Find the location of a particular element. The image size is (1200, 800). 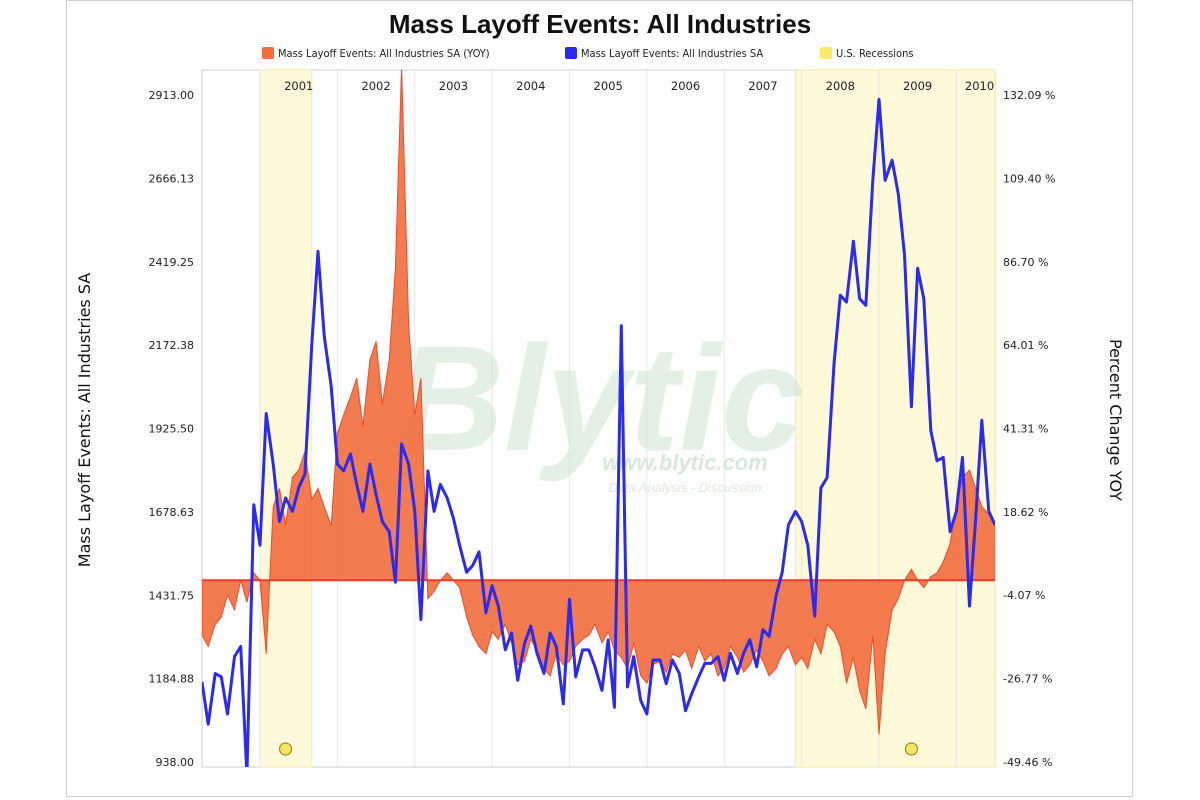

y2-tick-label: -4.07 % is located at coordinates (1024, 595).